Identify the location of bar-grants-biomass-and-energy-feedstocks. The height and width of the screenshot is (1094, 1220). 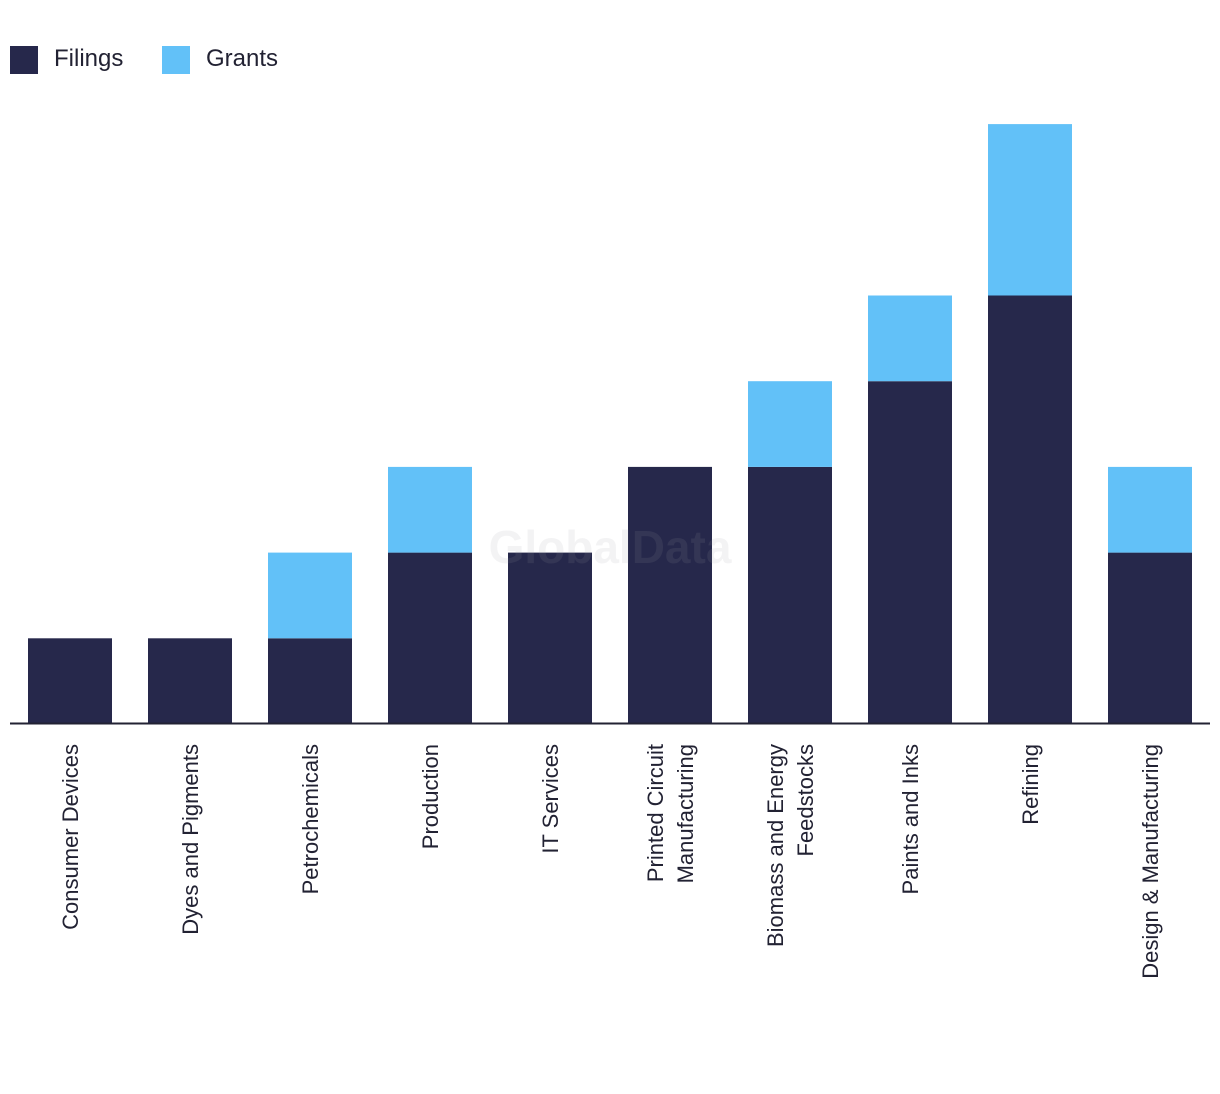
(790, 424).